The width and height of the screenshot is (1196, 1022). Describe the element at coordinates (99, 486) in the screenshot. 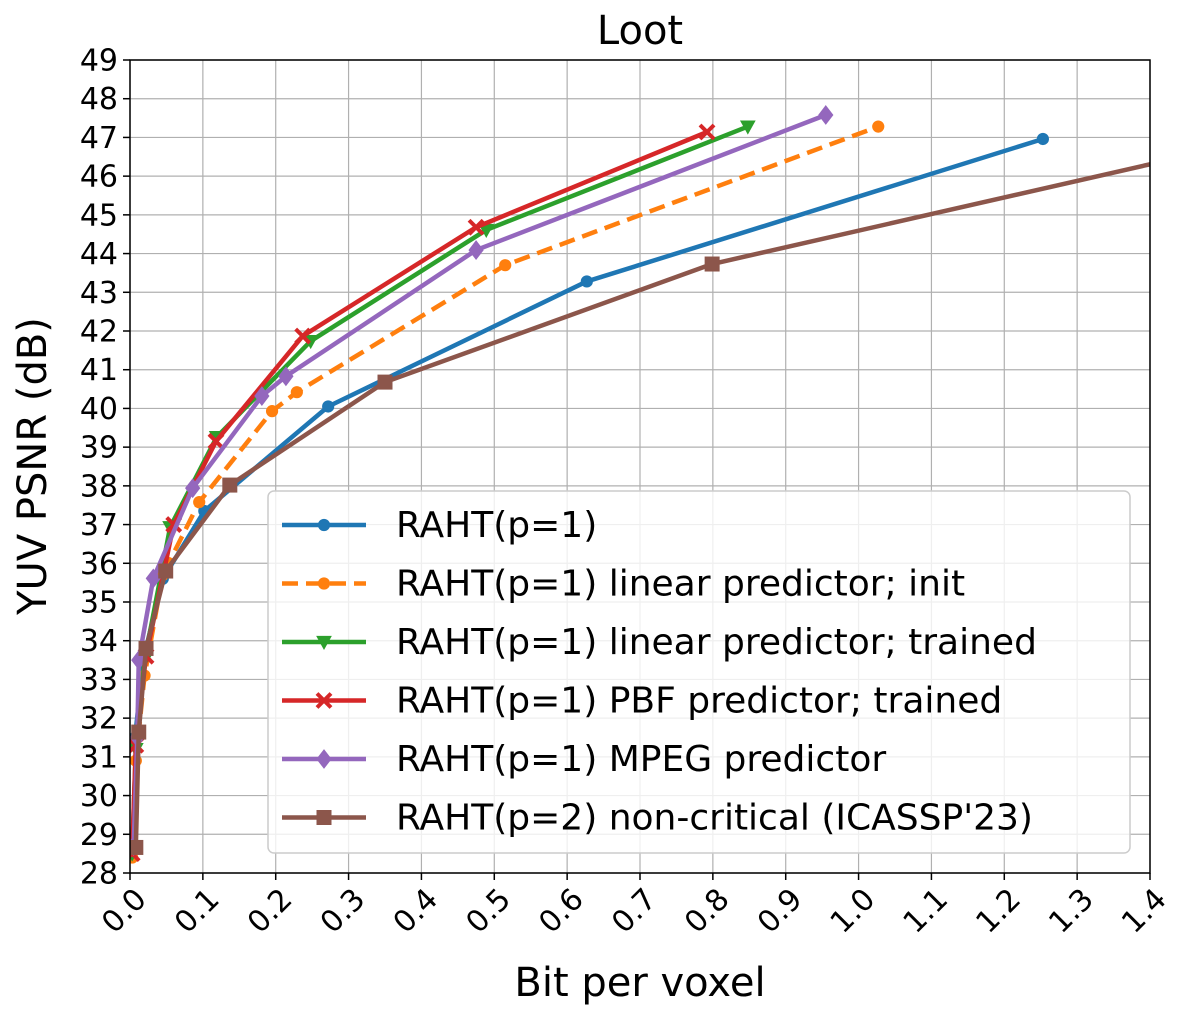

I see `y-tick-label: 38` at that location.